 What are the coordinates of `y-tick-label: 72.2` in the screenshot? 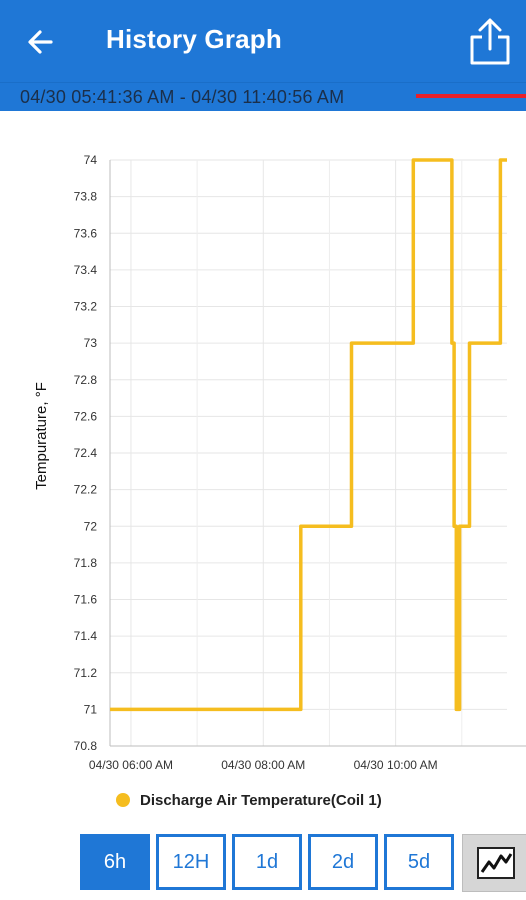 It's located at (86, 490).